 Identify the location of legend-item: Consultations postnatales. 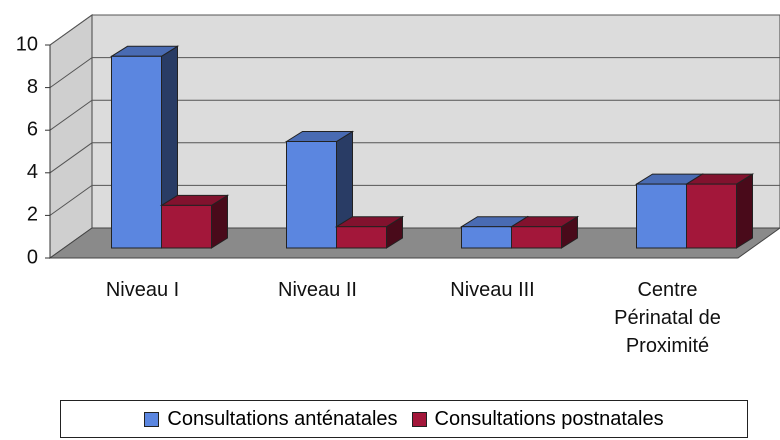
(537, 419).